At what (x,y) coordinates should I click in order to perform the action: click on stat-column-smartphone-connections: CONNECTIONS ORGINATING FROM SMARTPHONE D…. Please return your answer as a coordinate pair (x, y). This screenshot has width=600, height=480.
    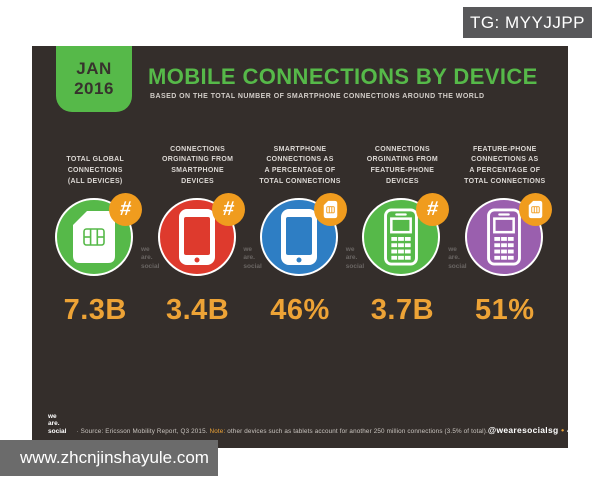
    Looking at the image, I should click on (204, 230).